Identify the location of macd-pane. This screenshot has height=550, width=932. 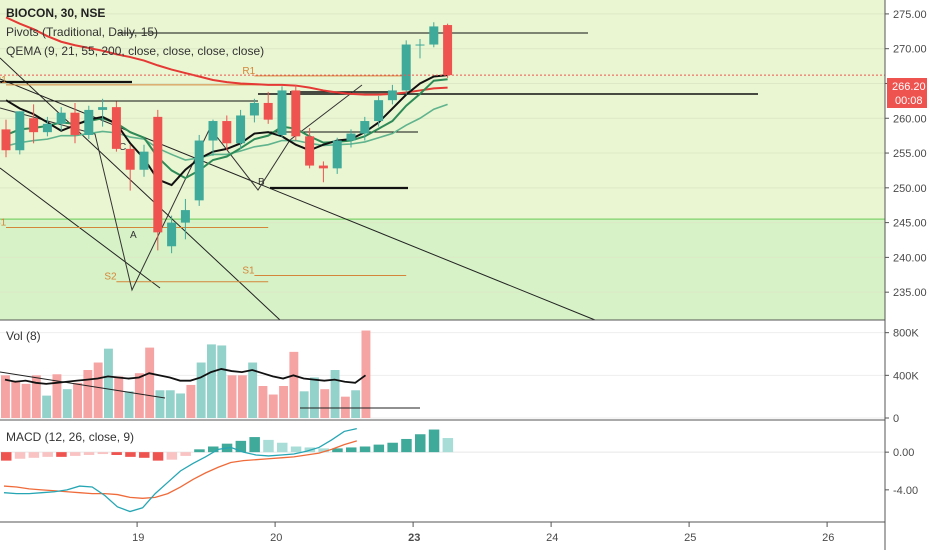
(442, 470).